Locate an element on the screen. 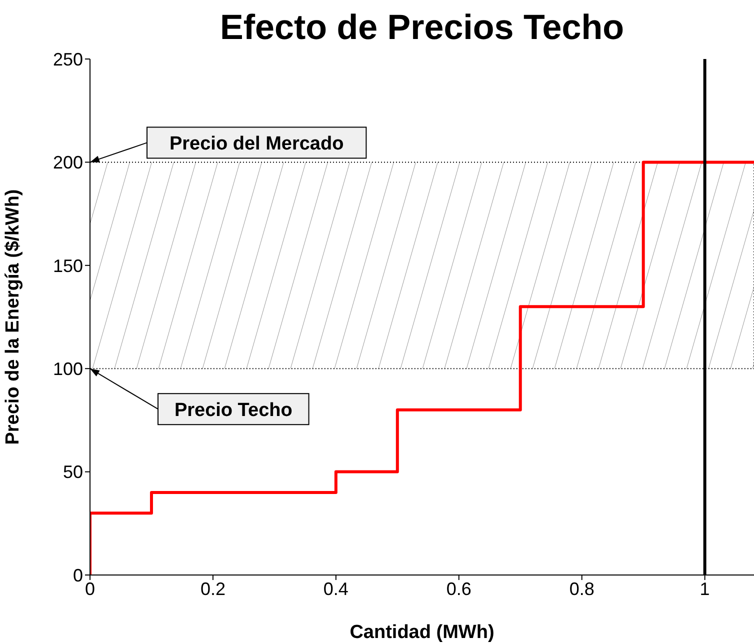  chart-title: Efecto de Precios Techo is located at coordinates (422, 28).